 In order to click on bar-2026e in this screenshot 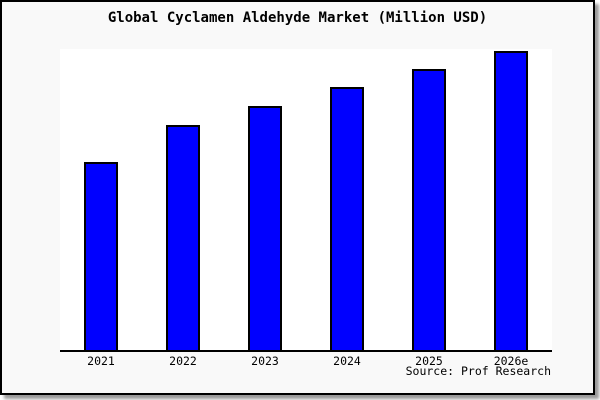, I will do `click(511, 200)`.